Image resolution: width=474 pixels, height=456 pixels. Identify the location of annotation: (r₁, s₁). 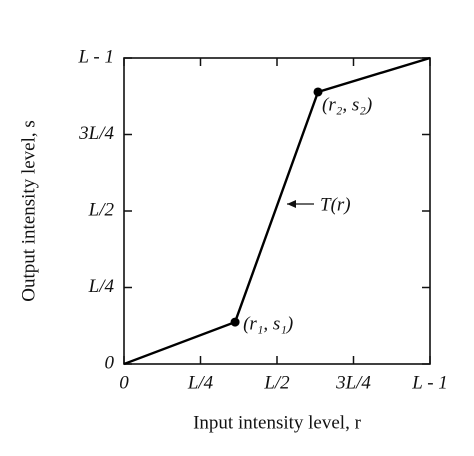
(268, 323).